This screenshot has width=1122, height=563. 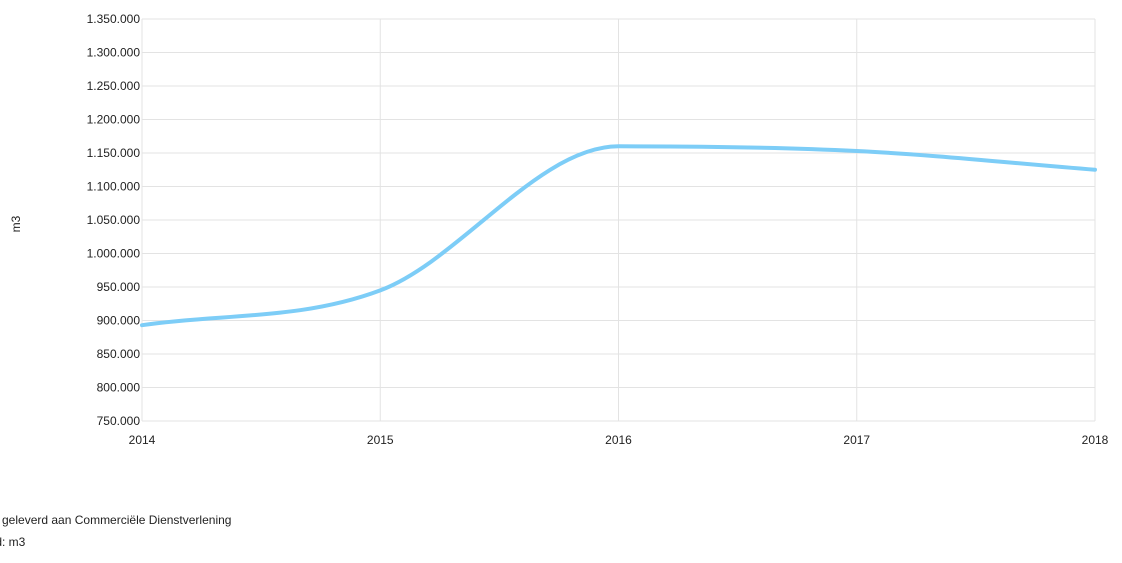 I want to click on y-axis-label: m3, so click(x=16, y=224).